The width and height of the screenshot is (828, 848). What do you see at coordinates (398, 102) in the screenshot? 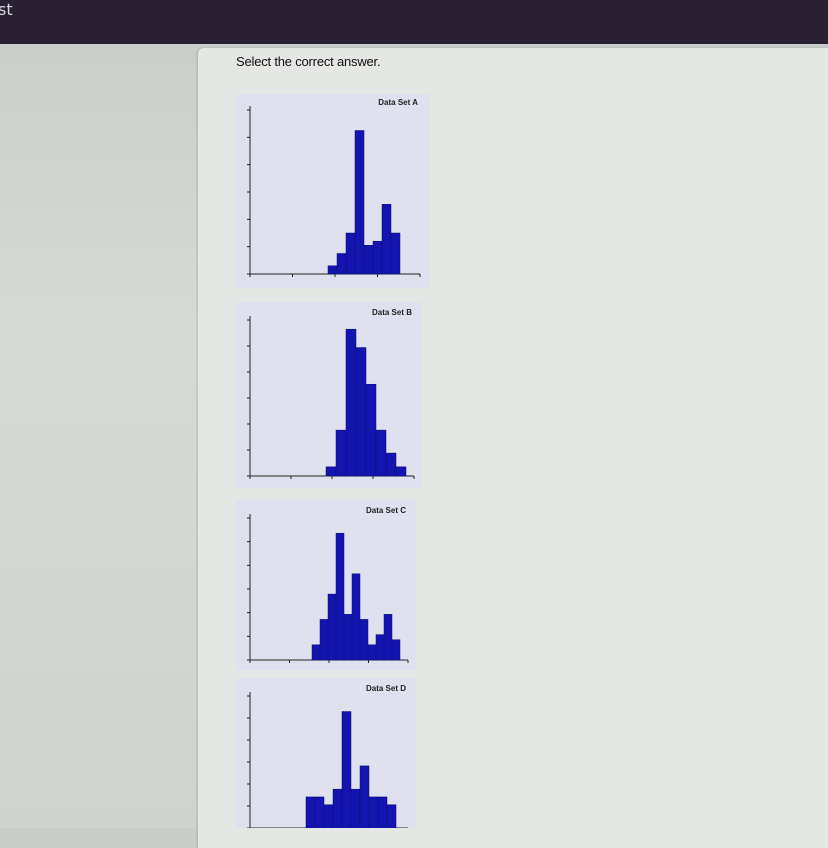
I see `chart-title: Data Set A` at bounding box center [398, 102].